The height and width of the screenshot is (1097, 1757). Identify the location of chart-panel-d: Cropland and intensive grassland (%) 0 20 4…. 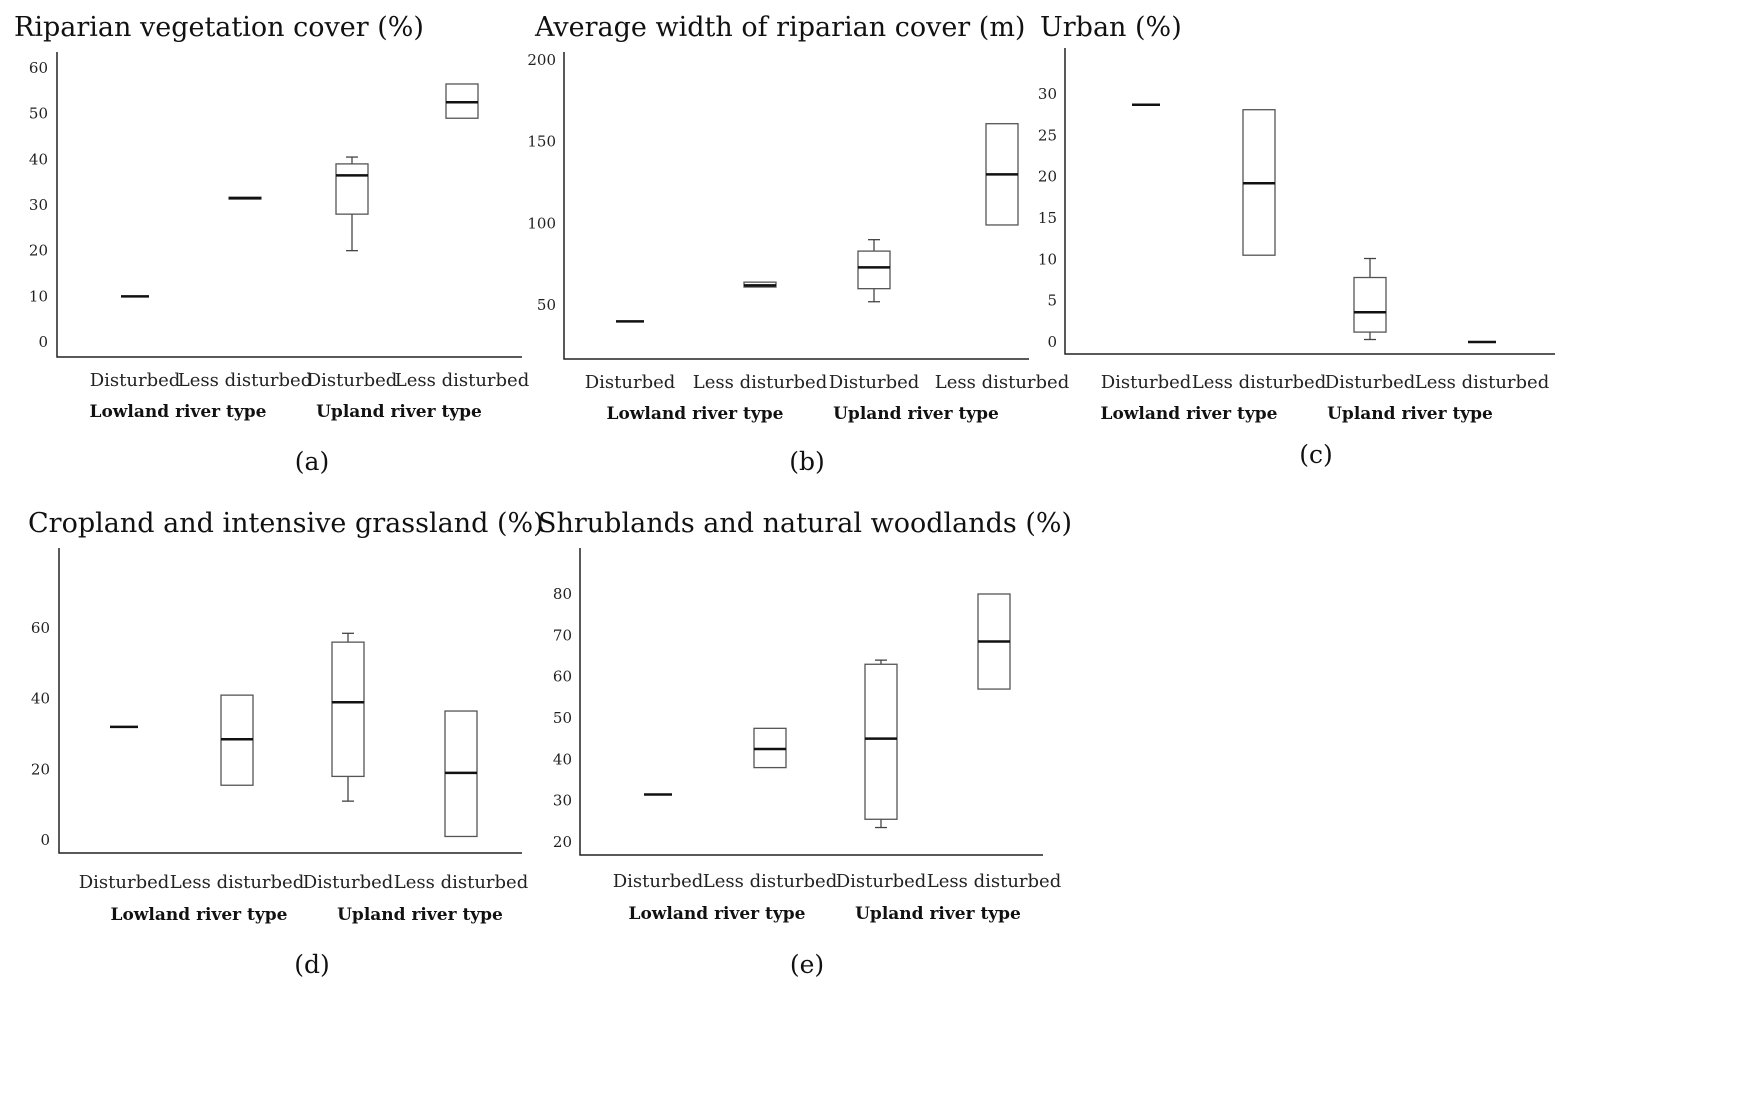
(286, 743).